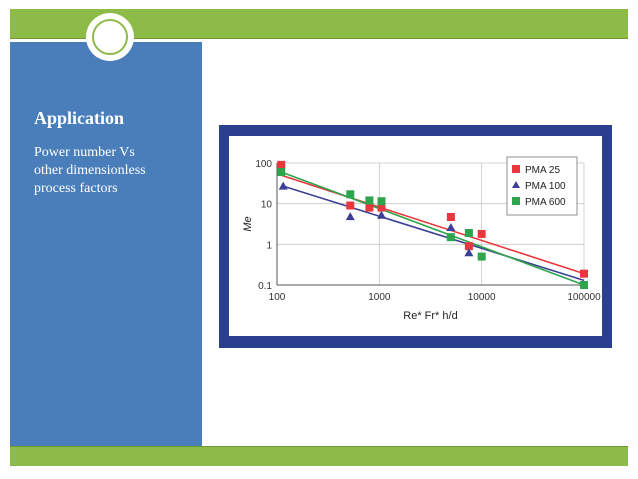 This screenshot has width=638, height=479. Describe the element at coordinates (542, 170) in the screenshot. I see `legend-label: PMA 25` at that location.